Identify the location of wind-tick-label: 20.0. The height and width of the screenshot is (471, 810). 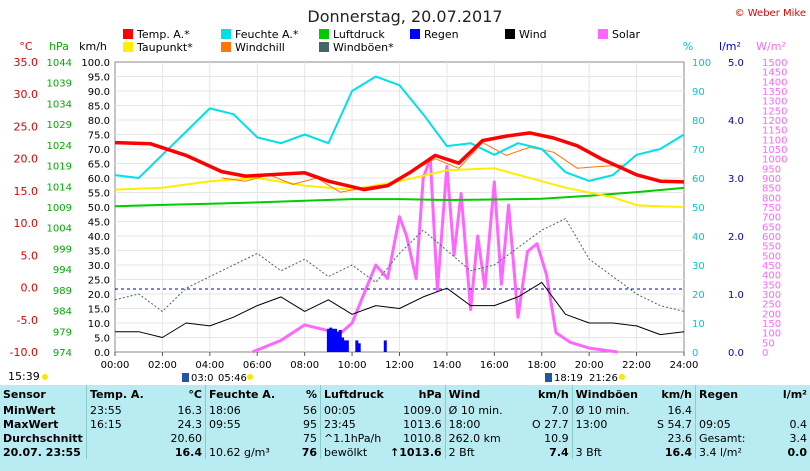
(99, 295).